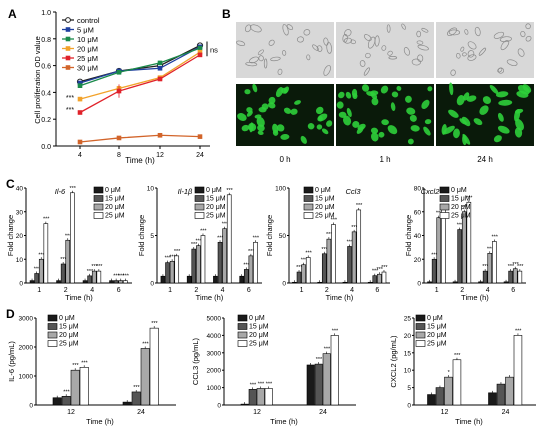  What do you see at coordinates (259, 335) in the screenshot?
I see `legend-label: 20 μM` at bounding box center [259, 335].